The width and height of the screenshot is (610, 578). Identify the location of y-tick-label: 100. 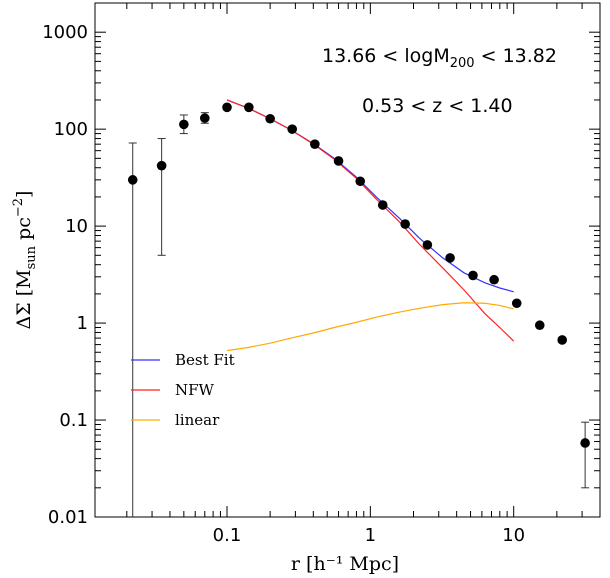
(71, 129).